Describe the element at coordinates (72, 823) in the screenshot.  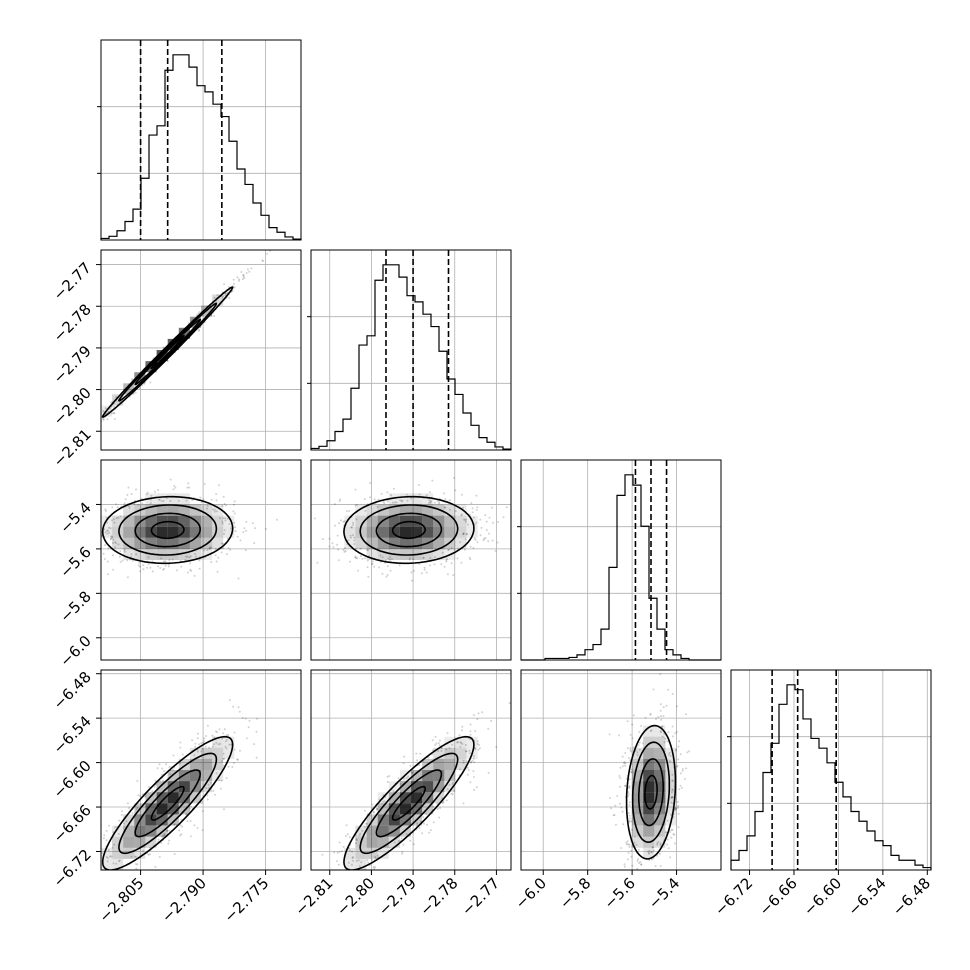
I see `y-tick-label-3-1: −6.66` at that location.